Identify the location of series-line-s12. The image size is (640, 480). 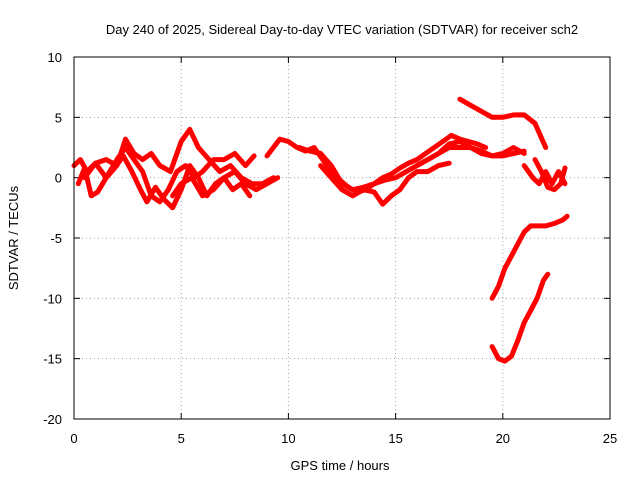
(529, 257).